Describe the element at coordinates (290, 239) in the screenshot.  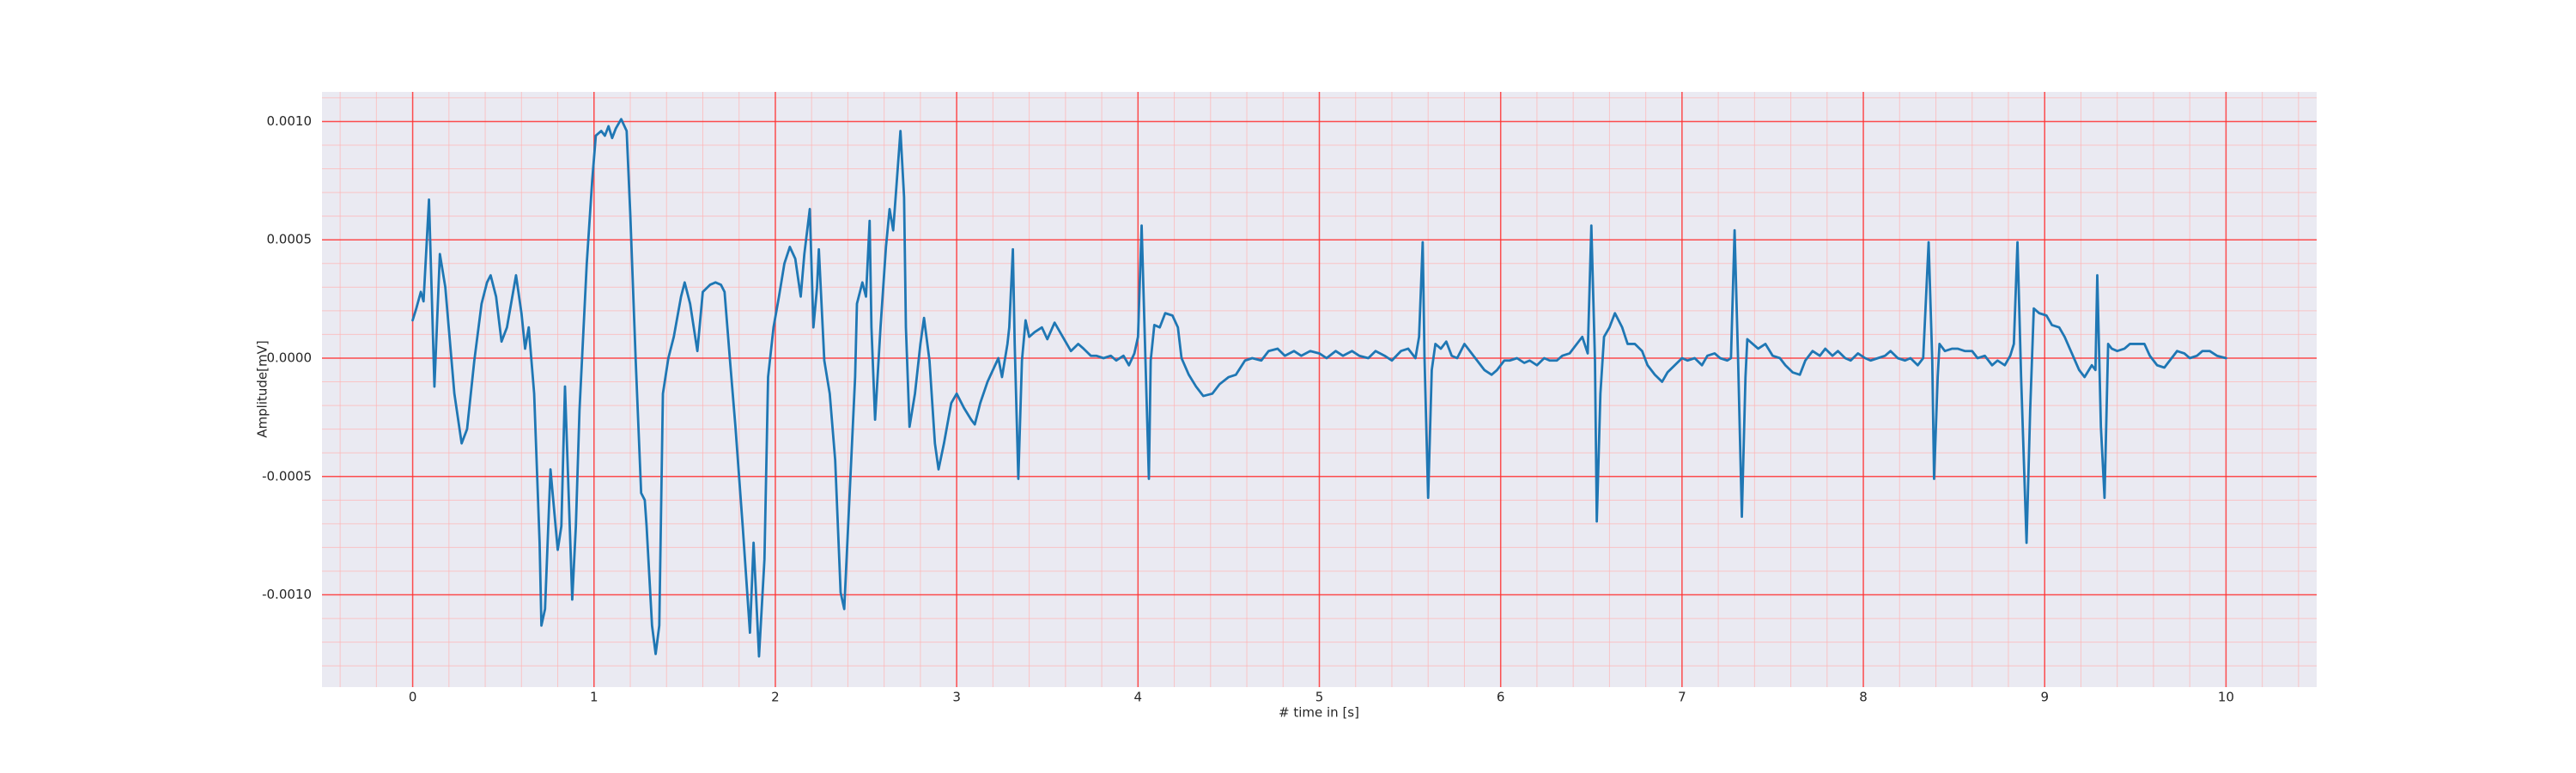
I see `y-tick-label: 0.0005` at that location.